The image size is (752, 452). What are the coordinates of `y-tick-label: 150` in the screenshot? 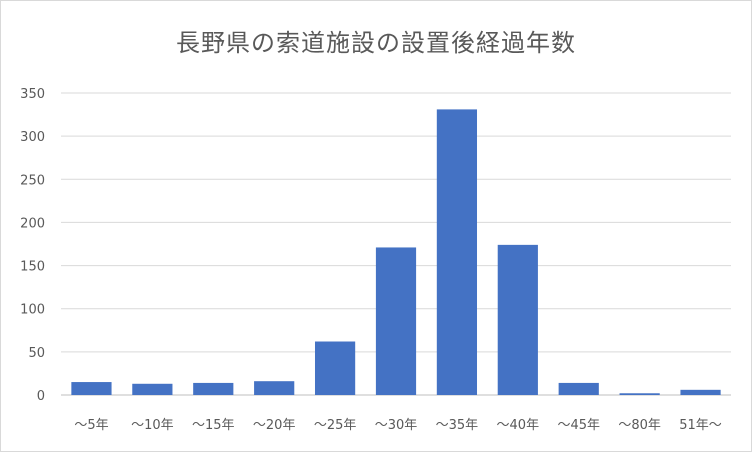 It's located at (32, 267).